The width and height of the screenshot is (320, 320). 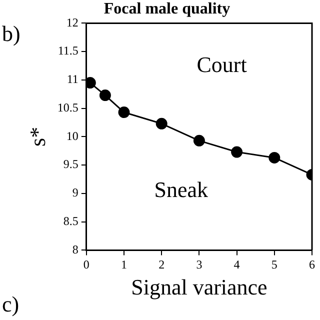 I want to click on y-tick-label: 8.5, so click(x=70, y=221).